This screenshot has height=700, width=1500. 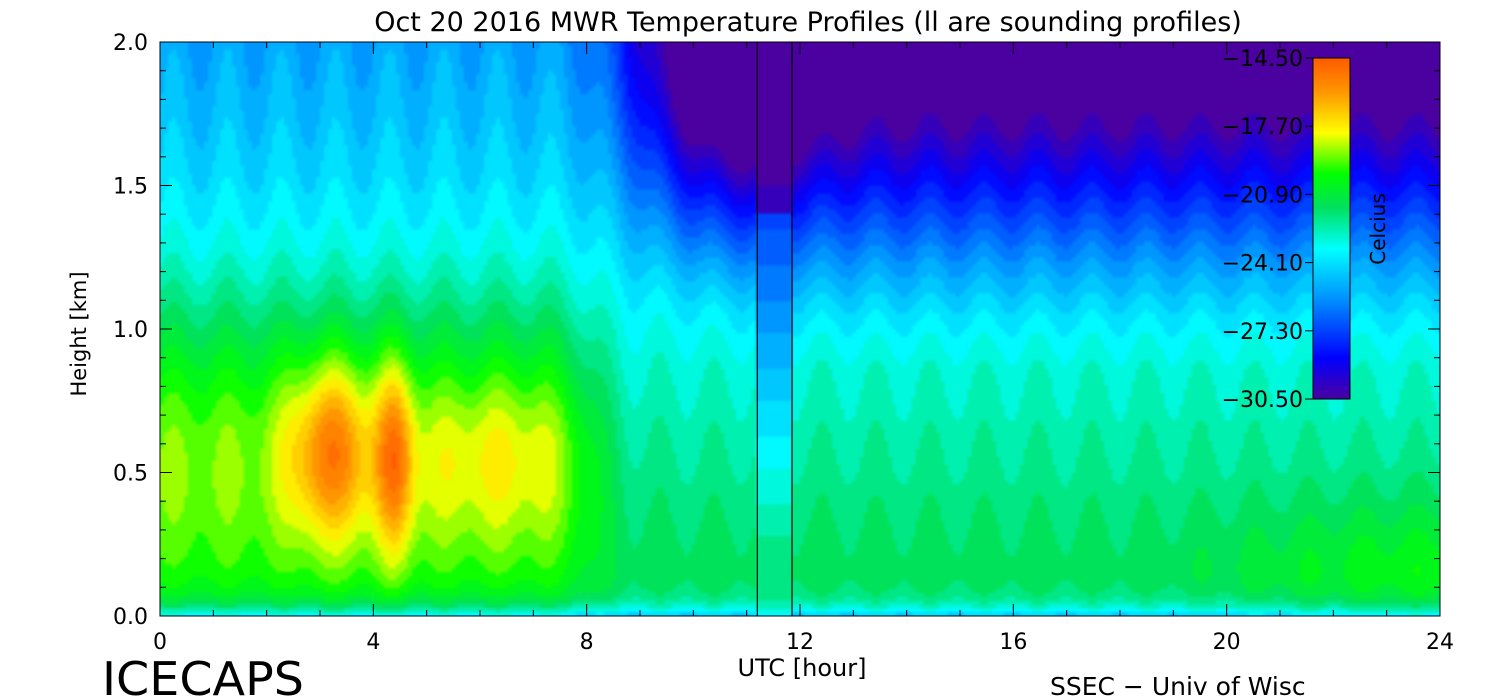 I want to click on colorbar-tick-label: −27.30, so click(x=1262, y=332).